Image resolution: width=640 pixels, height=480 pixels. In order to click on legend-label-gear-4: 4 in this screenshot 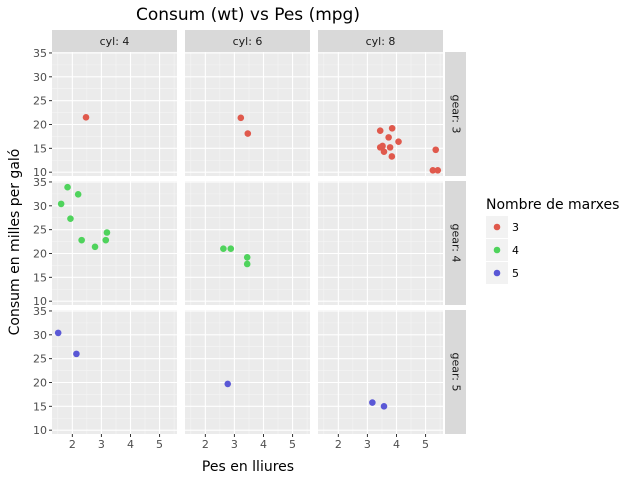, I will do `click(515, 250)`.